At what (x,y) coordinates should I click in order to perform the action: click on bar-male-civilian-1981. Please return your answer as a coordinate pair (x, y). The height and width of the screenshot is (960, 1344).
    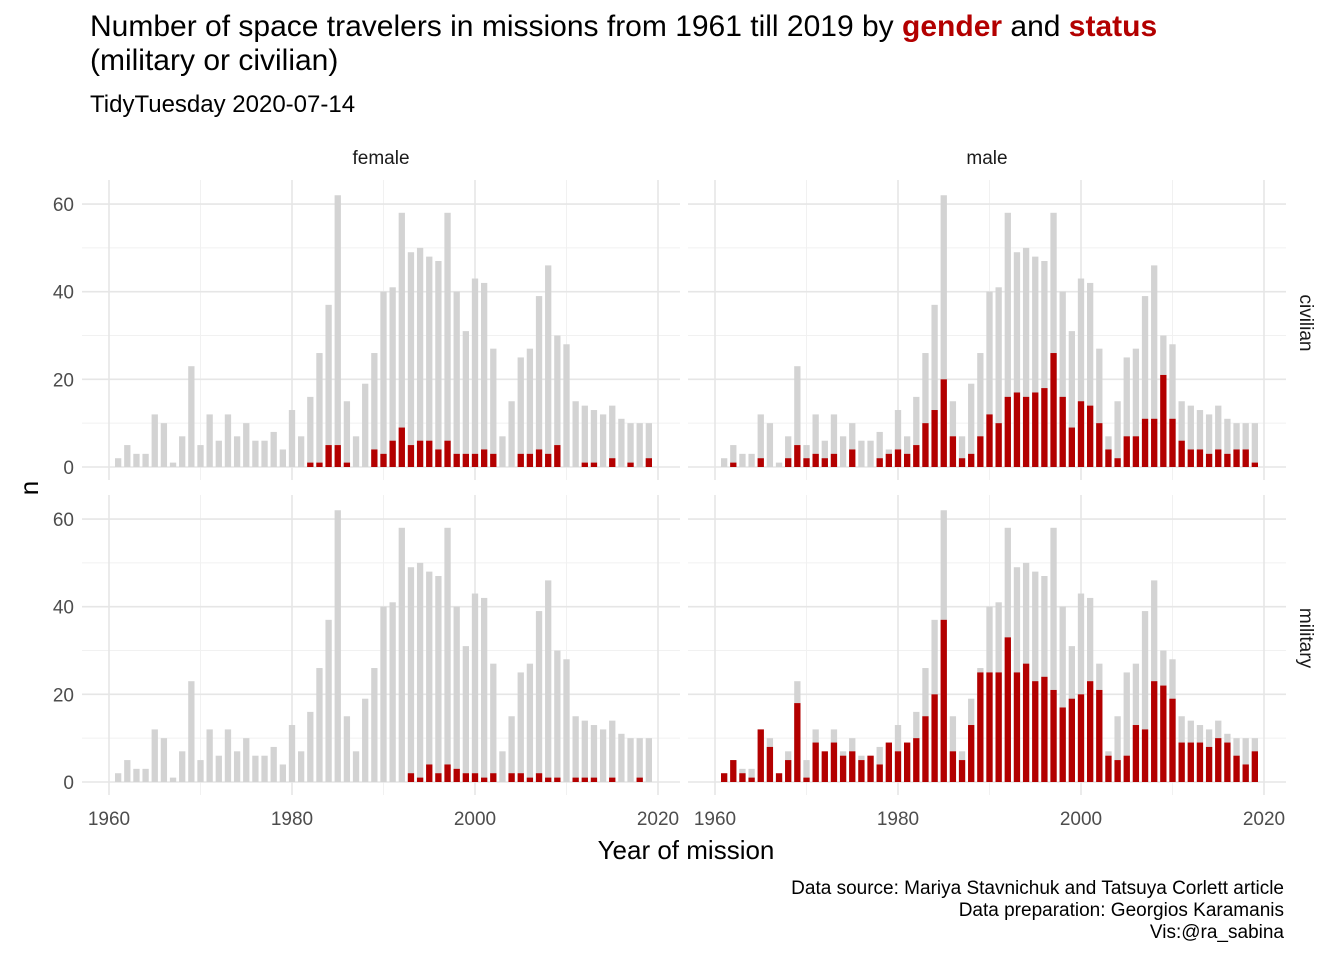
    Looking at the image, I should click on (907, 460).